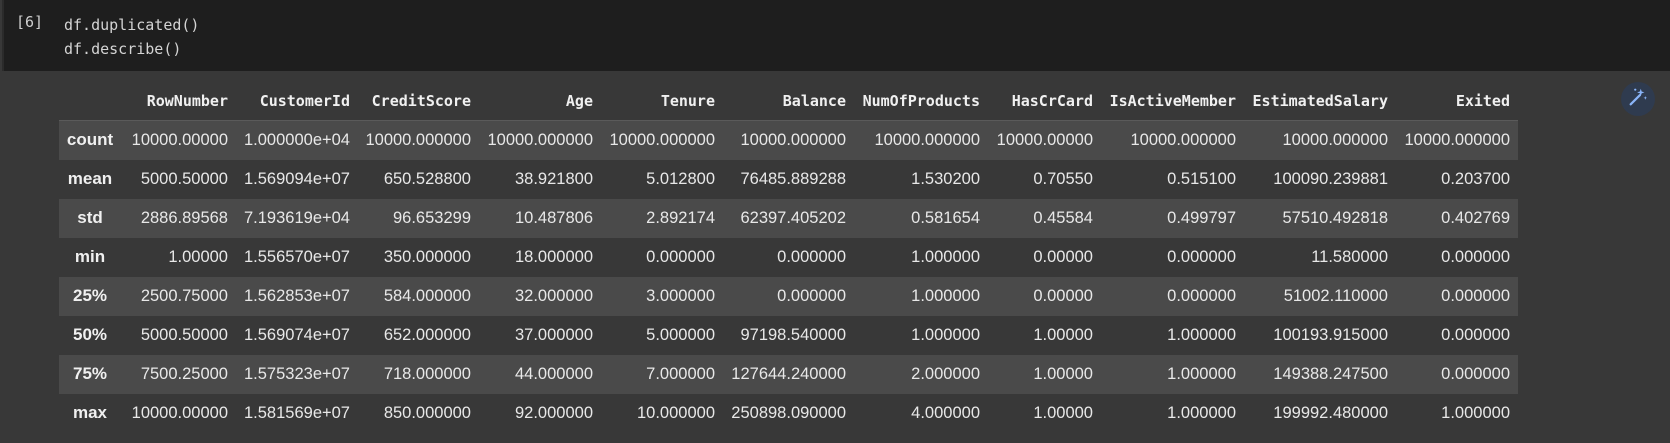 This screenshot has width=1670, height=443. I want to click on table-cell: 51002.110000, so click(1335, 295).